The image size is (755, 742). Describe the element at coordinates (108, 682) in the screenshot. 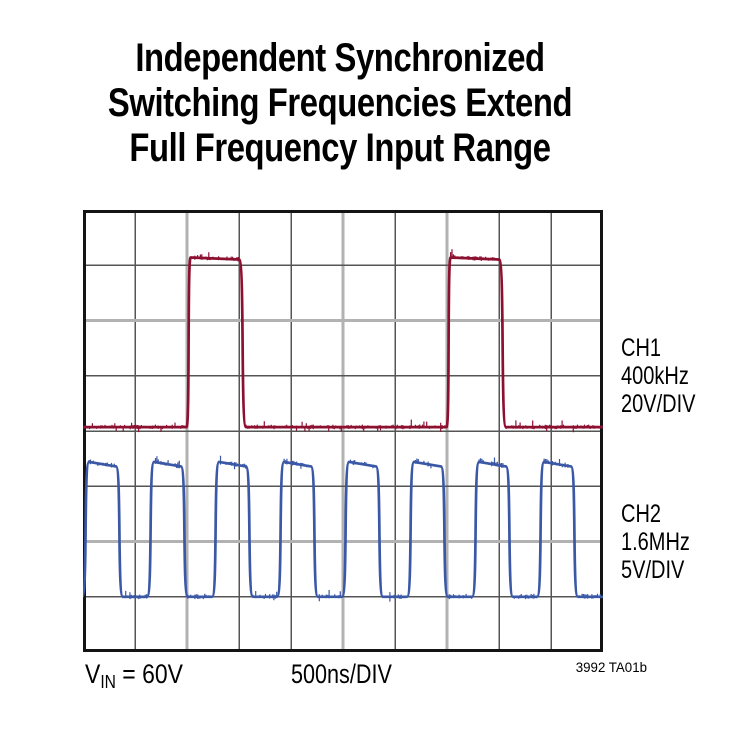

I see `vin-subscript: IN` at that location.